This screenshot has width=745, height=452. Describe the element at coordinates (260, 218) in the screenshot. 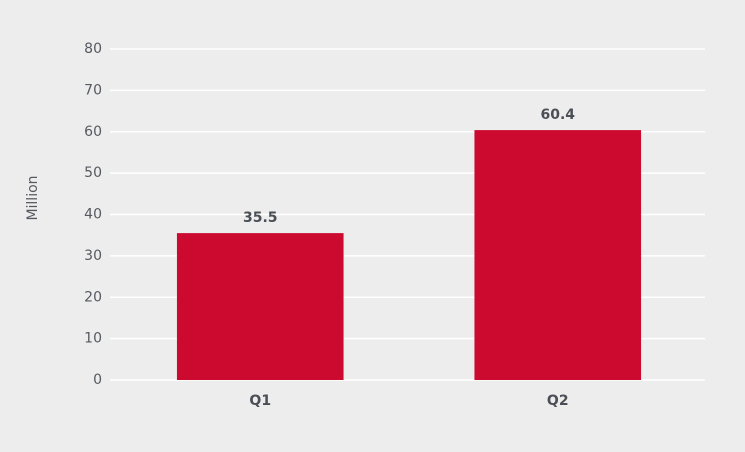

I see `data-label: 35.5` at that location.